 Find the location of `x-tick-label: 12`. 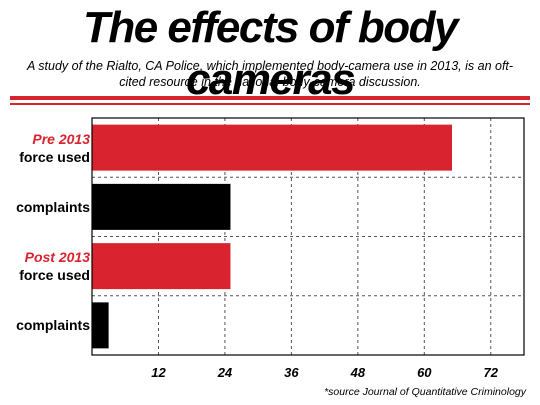

x-tick-label: 12 is located at coordinates (158, 372).